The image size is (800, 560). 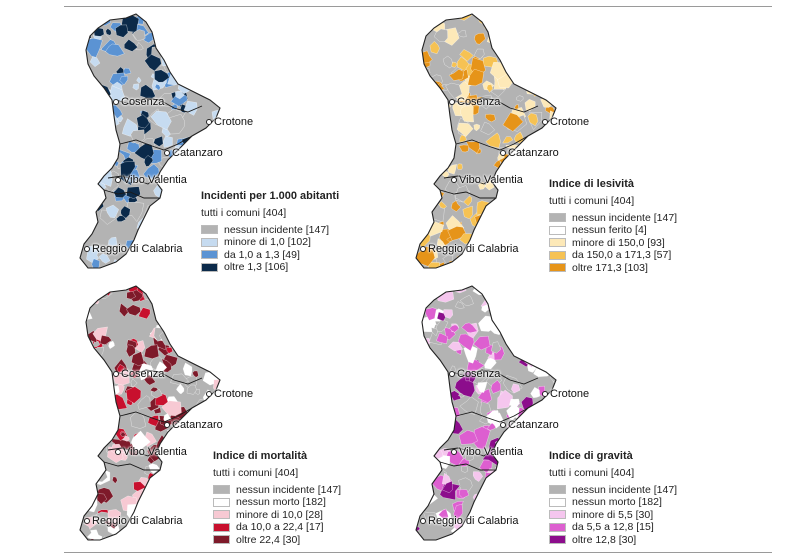 What do you see at coordinates (277, 229) in the screenshot?
I see `legend-label: nessun incidente [147]` at bounding box center [277, 229].